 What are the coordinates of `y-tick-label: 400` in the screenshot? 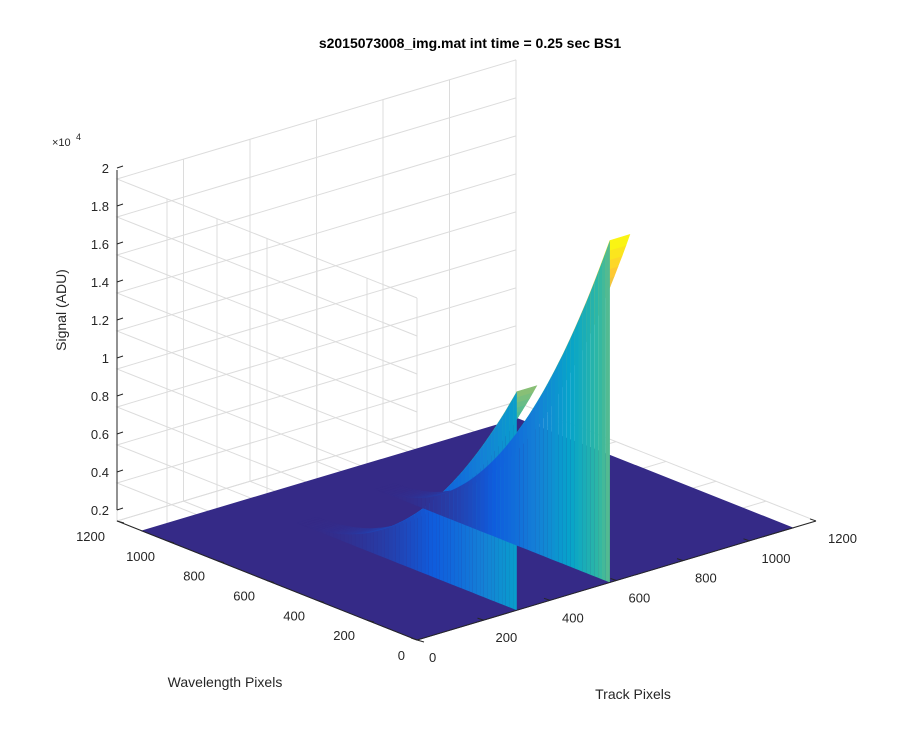 It's located at (294, 615).